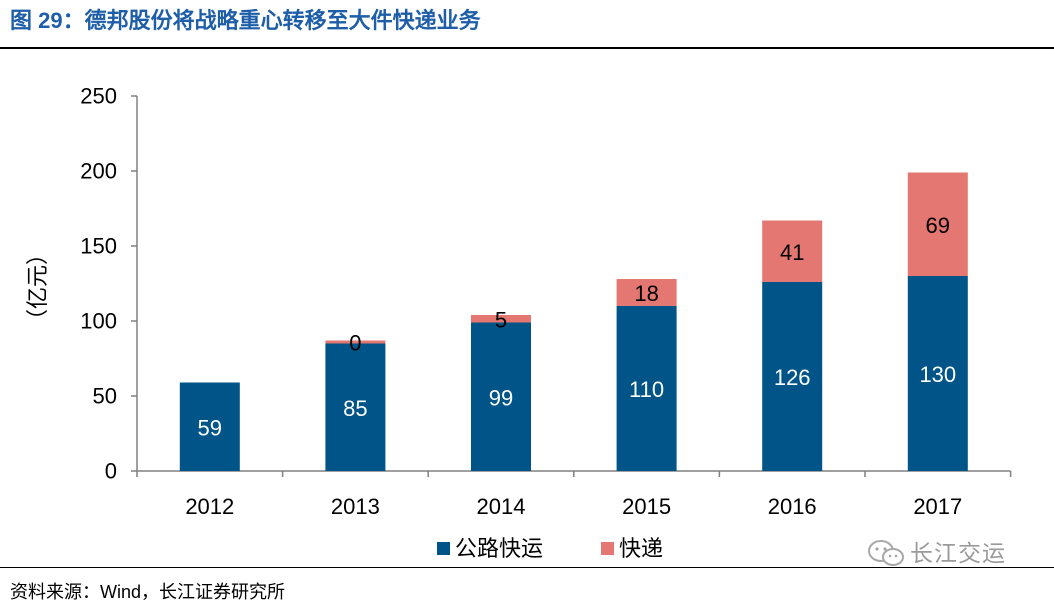 Image resolution: width=1054 pixels, height=605 pixels. Describe the element at coordinates (501, 506) in the screenshot. I see `x-tick-label: 2014` at that location.